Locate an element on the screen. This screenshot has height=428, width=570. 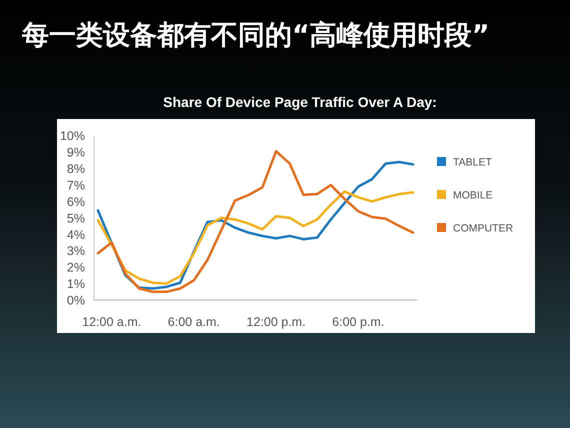
y-tick-label: 9% is located at coordinates (75, 153).